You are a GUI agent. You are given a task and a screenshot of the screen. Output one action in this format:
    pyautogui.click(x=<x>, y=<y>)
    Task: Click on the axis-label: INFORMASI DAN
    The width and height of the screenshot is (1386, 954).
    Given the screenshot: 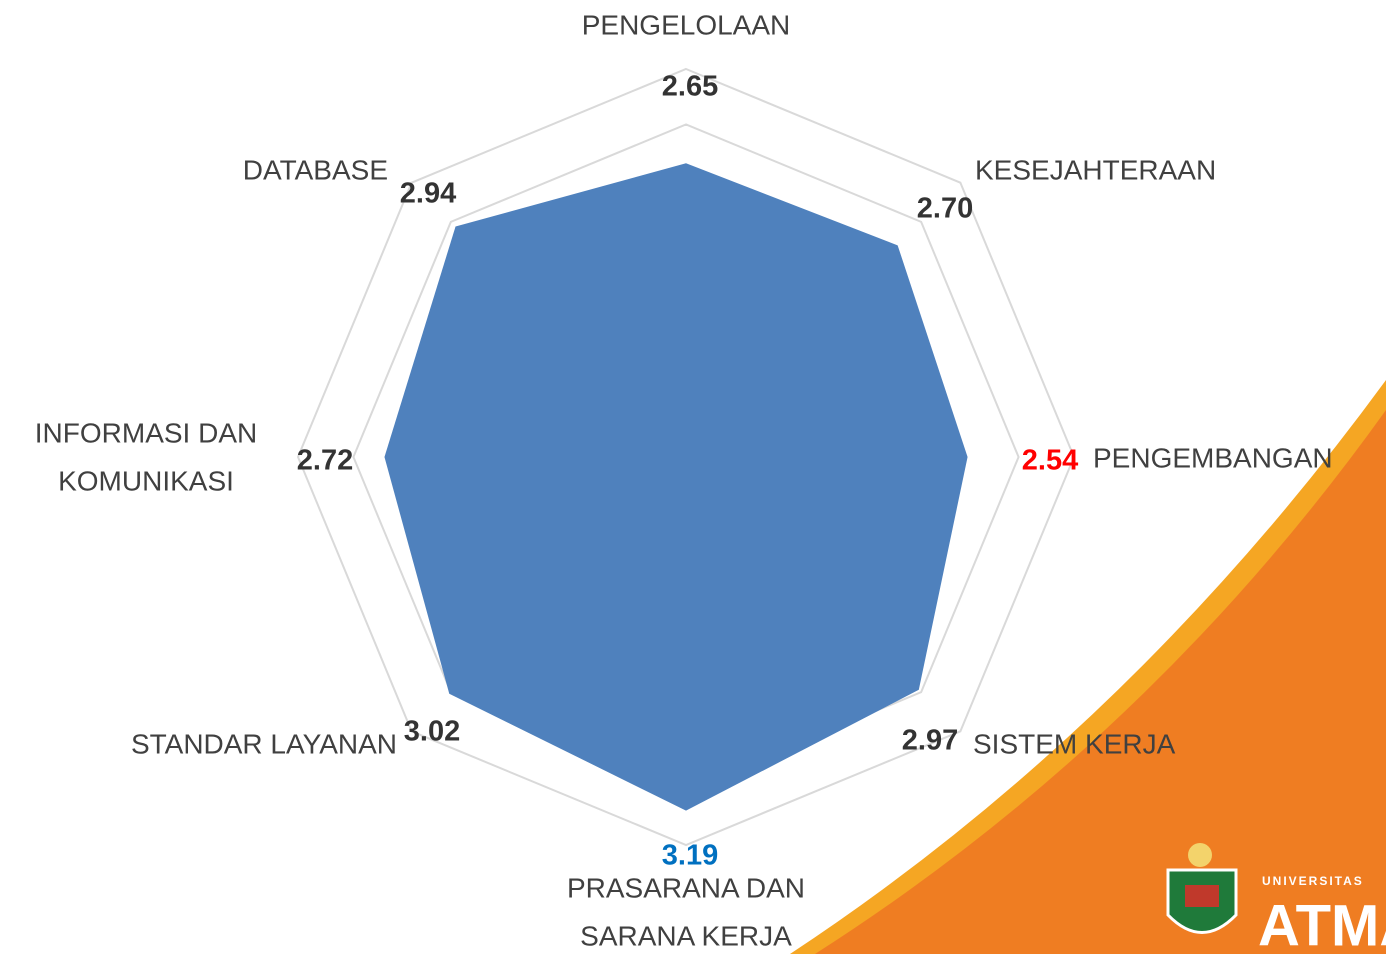 What is the action you would take?
    pyautogui.click(x=146, y=432)
    